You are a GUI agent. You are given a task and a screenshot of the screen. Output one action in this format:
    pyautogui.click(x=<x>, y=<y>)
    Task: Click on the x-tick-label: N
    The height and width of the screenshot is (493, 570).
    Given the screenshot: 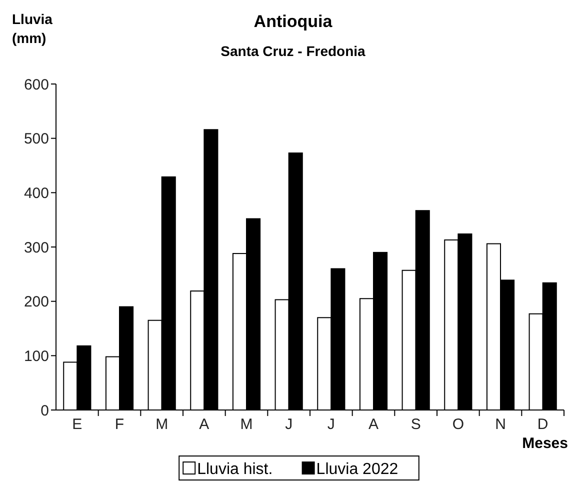 What is the action you would take?
    pyautogui.click(x=500, y=424)
    